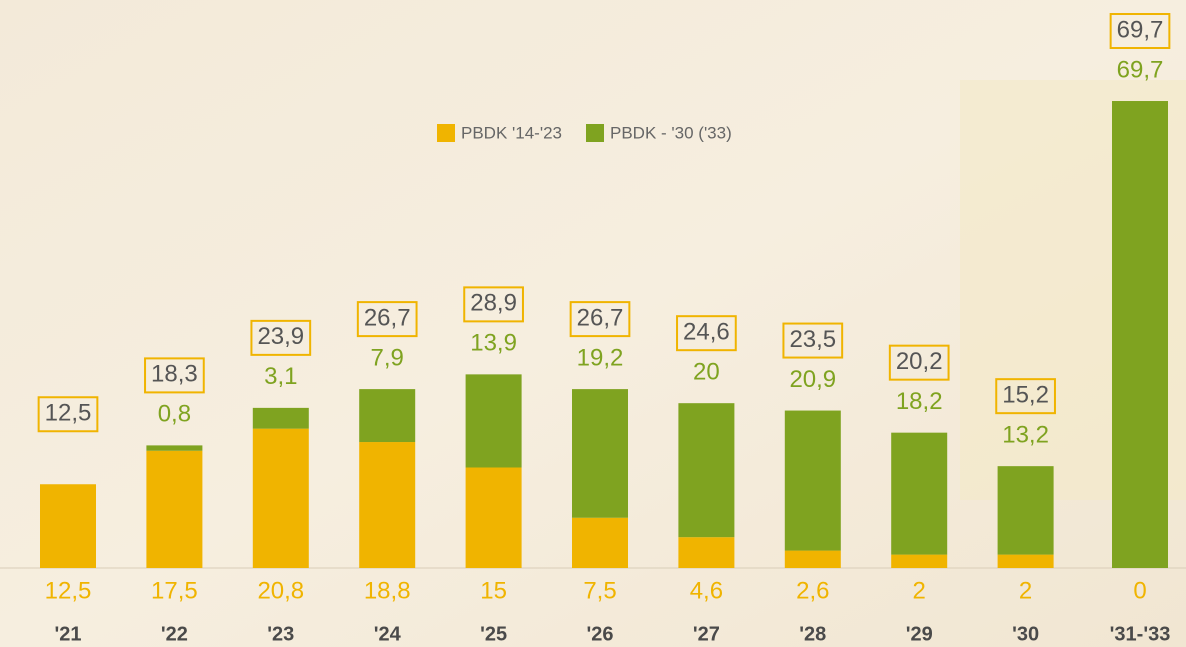 This screenshot has height=647, width=1186. Describe the element at coordinates (599, 634) in the screenshot. I see `x-tick-label: '26` at that location.